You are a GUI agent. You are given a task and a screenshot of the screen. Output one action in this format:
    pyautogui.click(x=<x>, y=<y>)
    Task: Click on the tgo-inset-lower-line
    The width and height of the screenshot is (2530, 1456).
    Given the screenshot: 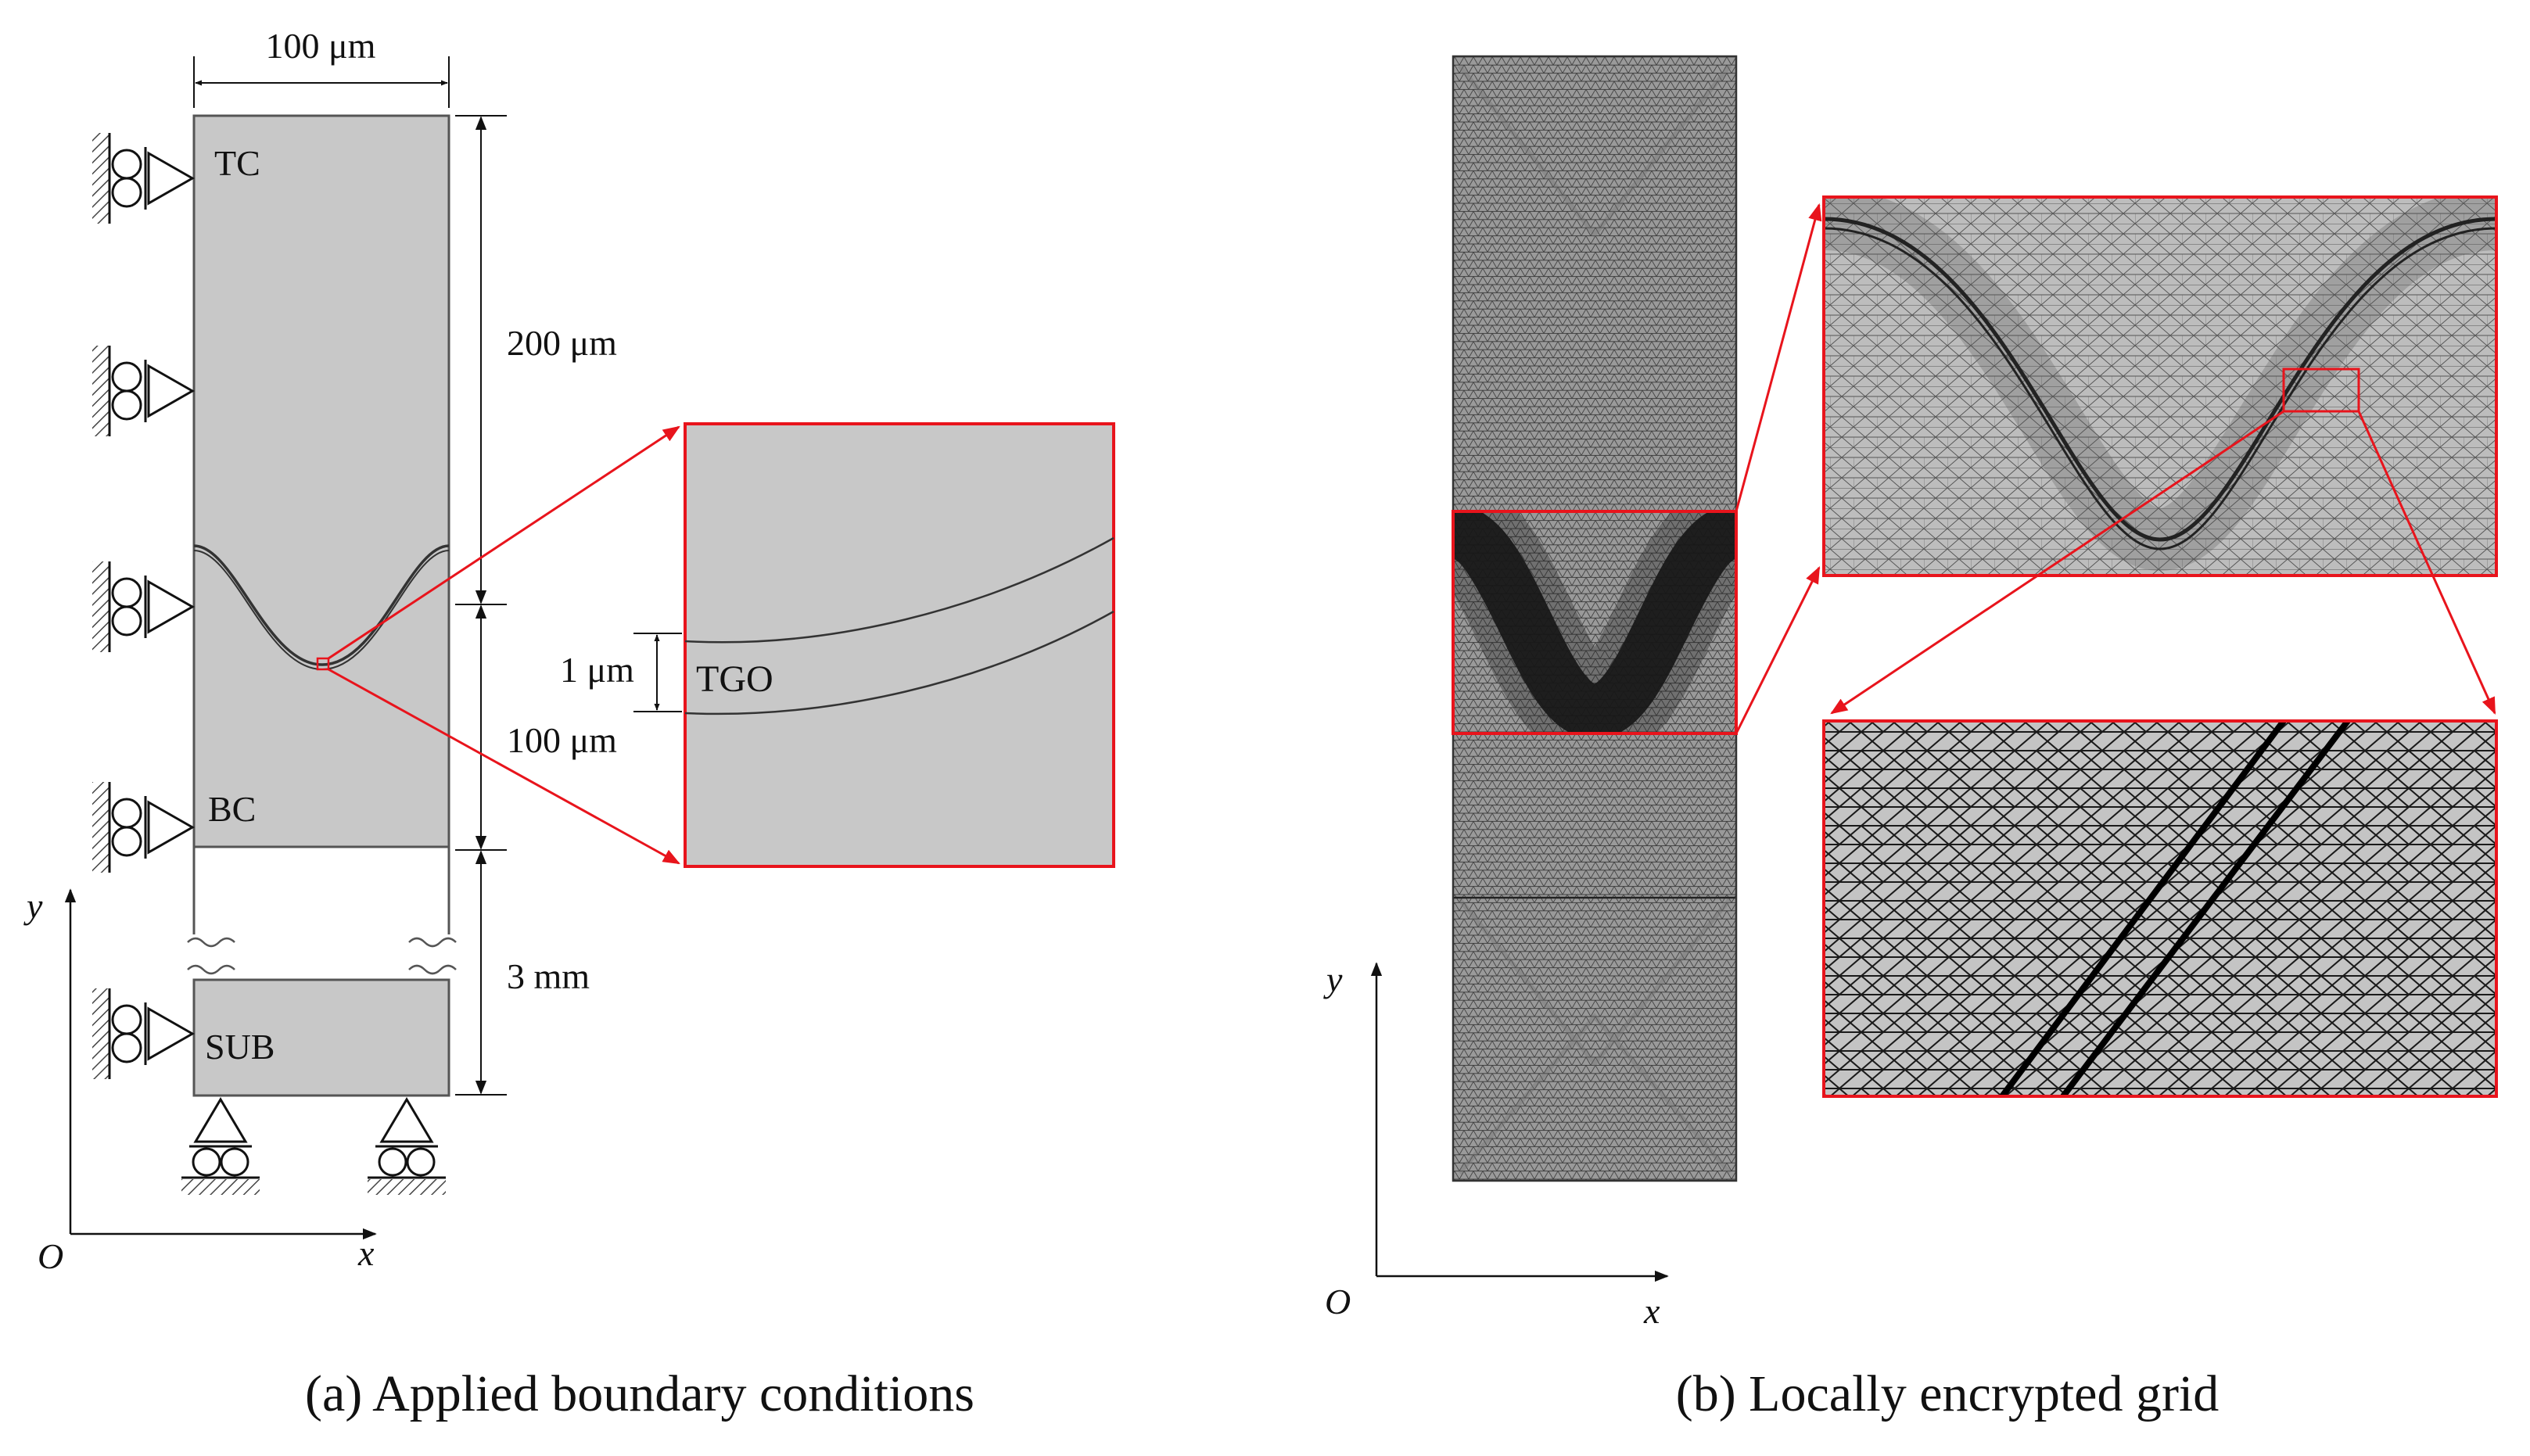 What is the action you would take?
    pyautogui.click(x=899, y=662)
    